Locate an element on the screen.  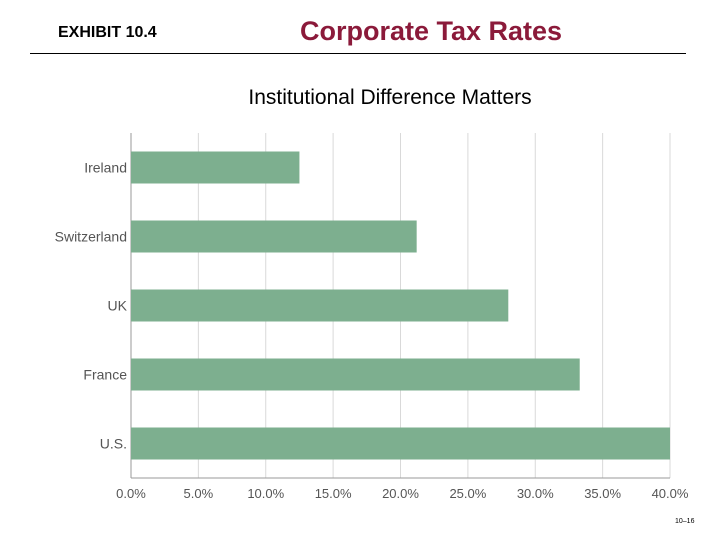
category-label: Ireland is located at coordinates (105, 168).